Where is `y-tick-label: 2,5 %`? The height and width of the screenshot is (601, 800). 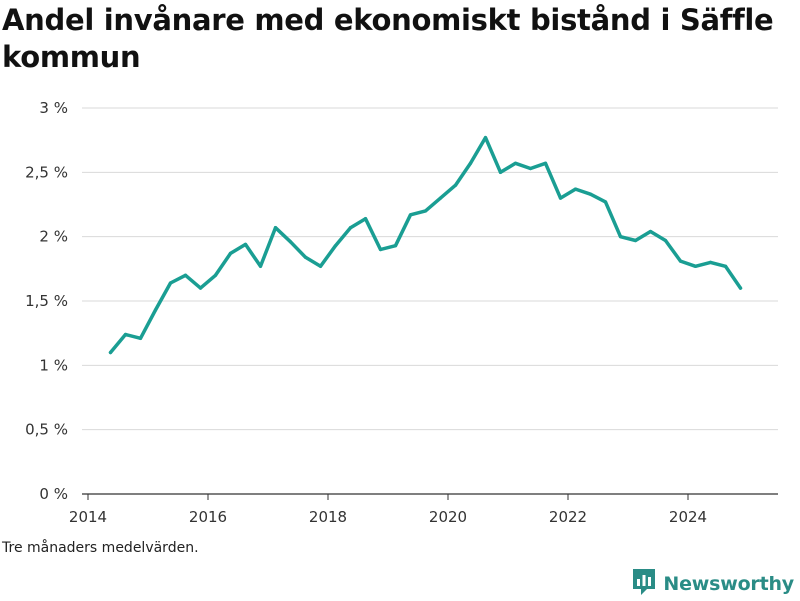 y-tick-label: 2,5 % is located at coordinates (46, 172).